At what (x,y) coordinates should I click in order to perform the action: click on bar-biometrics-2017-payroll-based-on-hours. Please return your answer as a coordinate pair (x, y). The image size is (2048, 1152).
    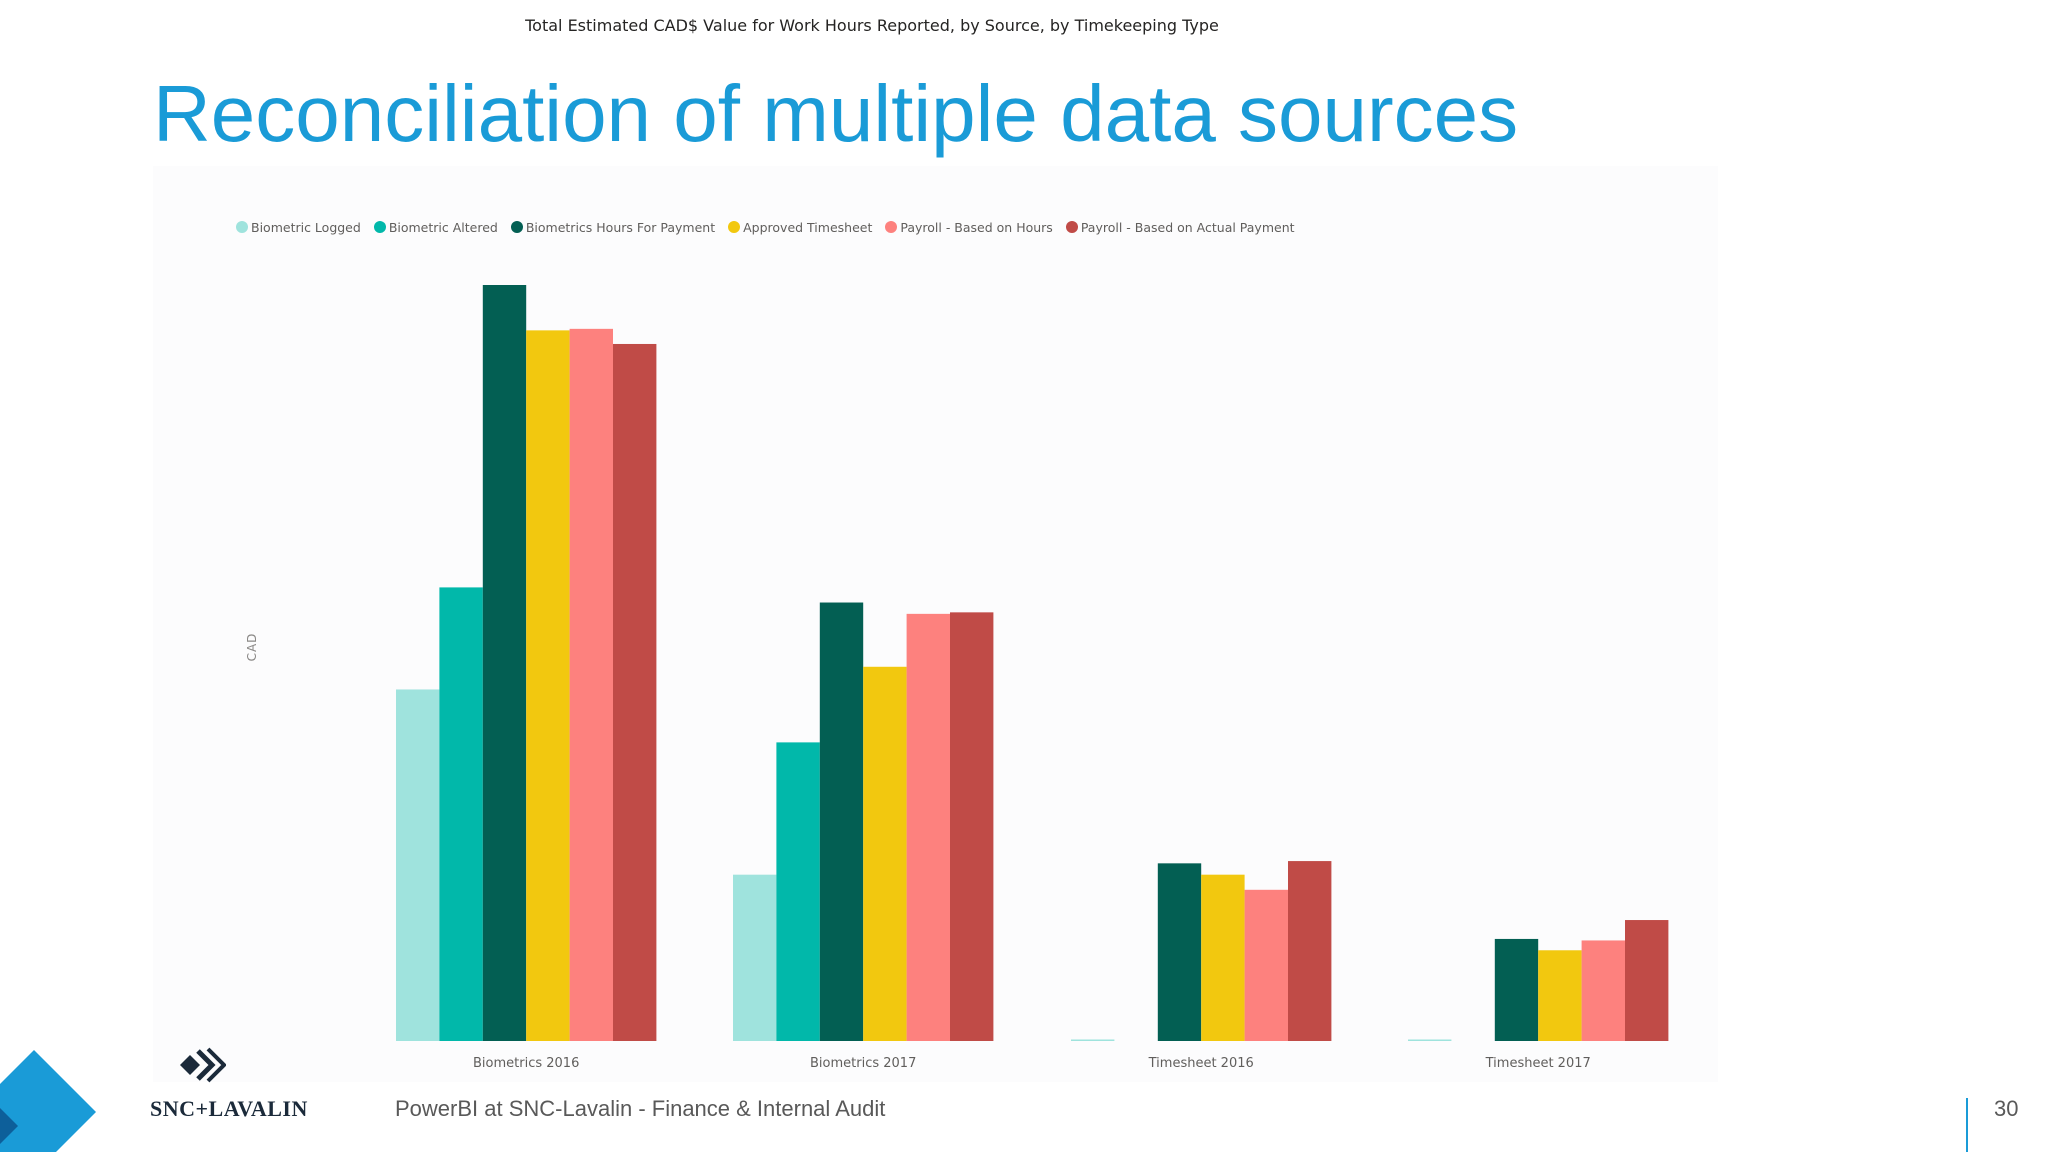
    Looking at the image, I should click on (928, 827).